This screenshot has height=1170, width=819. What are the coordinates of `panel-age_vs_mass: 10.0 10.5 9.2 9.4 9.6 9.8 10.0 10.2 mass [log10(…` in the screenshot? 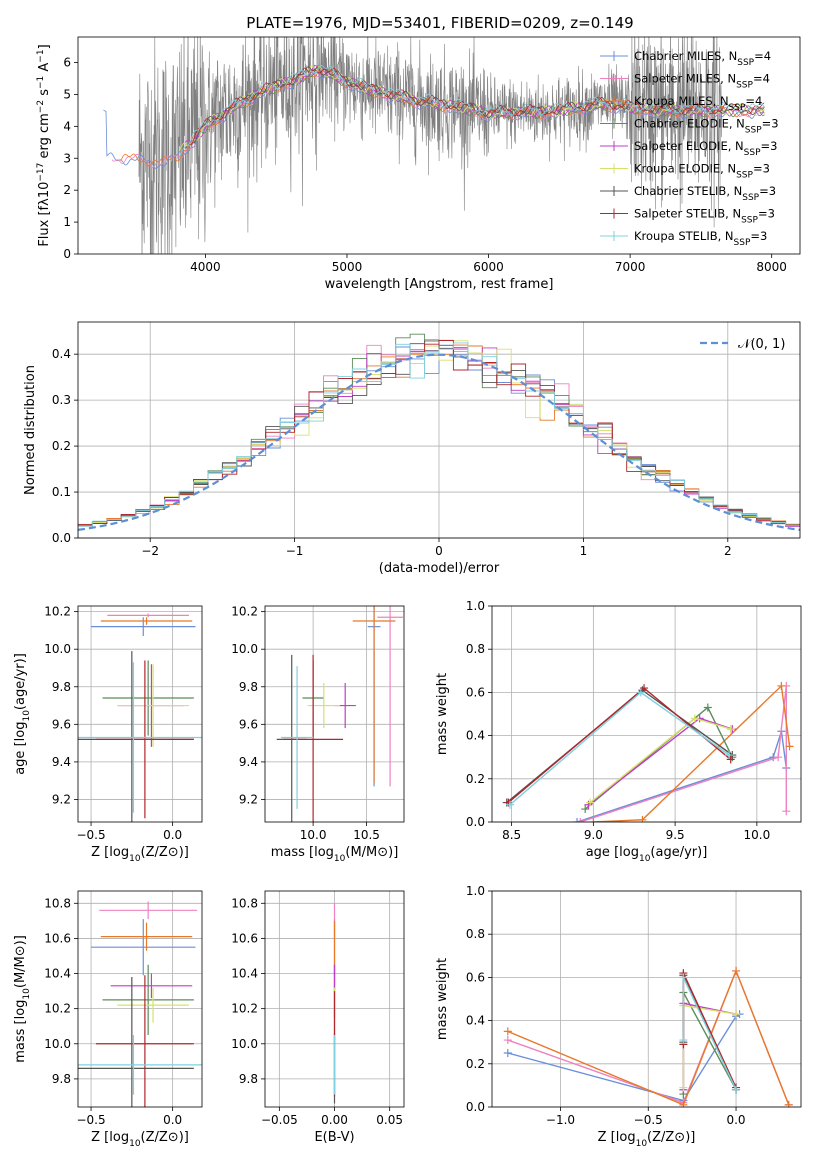 It's located at (318, 734).